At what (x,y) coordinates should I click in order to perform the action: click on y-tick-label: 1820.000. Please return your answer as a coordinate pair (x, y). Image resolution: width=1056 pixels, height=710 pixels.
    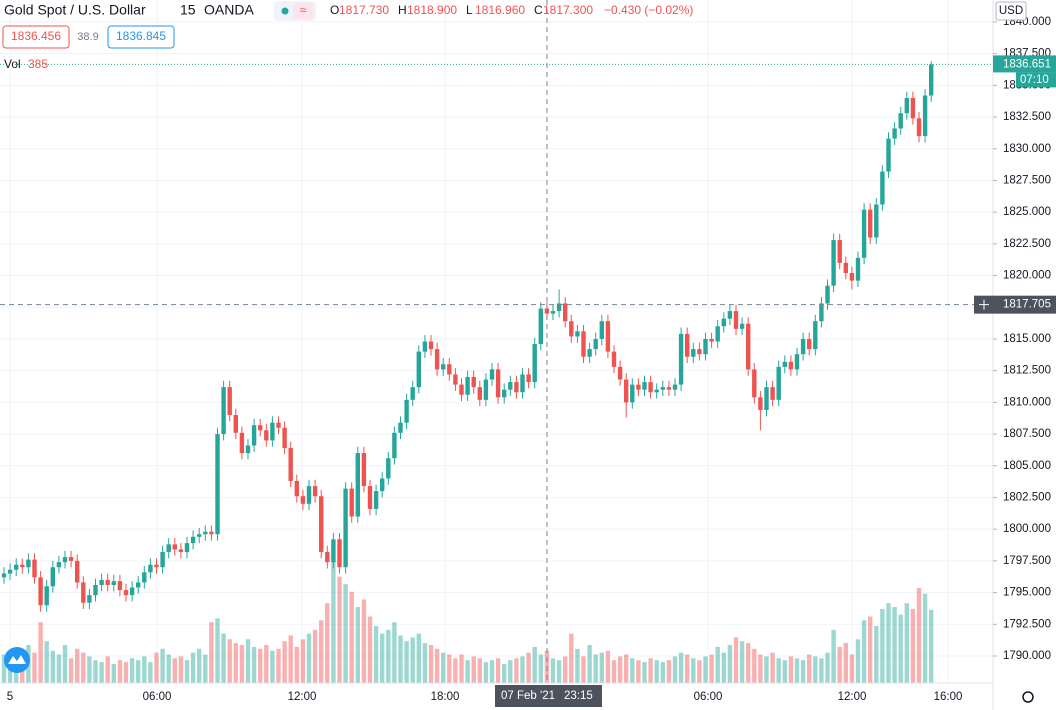
    Looking at the image, I should click on (1027, 276).